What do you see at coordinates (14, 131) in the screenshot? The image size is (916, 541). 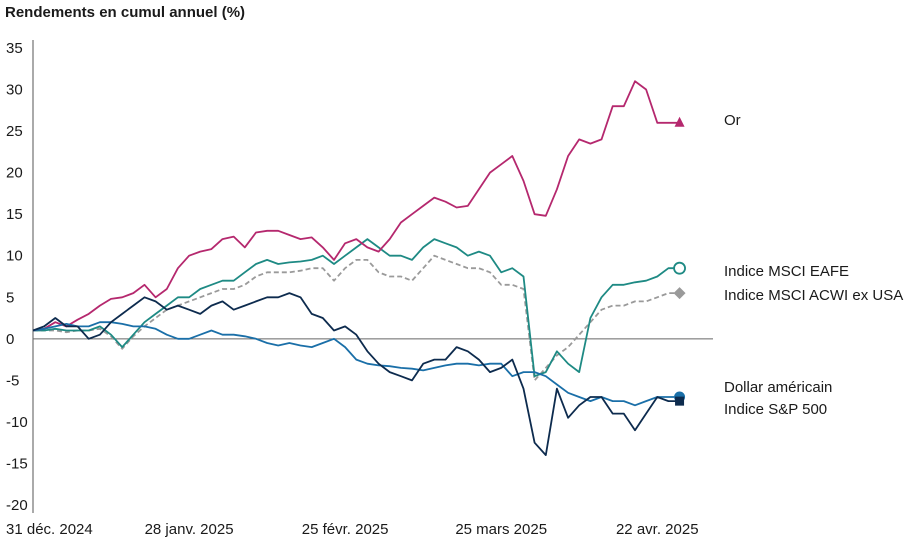 I see `y-tick-label: 25` at bounding box center [14, 131].